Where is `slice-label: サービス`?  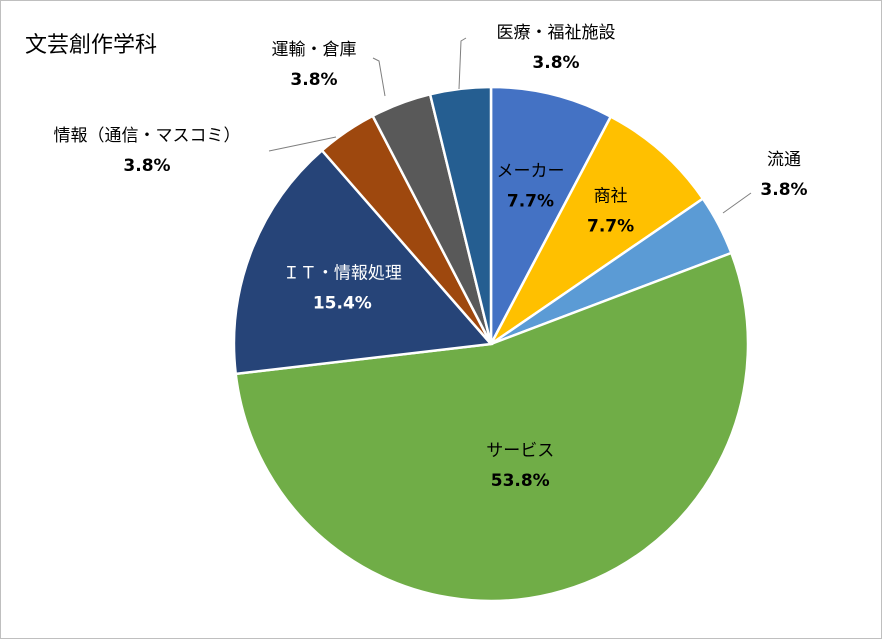
slice-label: サービス is located at coordinates (520, 451).